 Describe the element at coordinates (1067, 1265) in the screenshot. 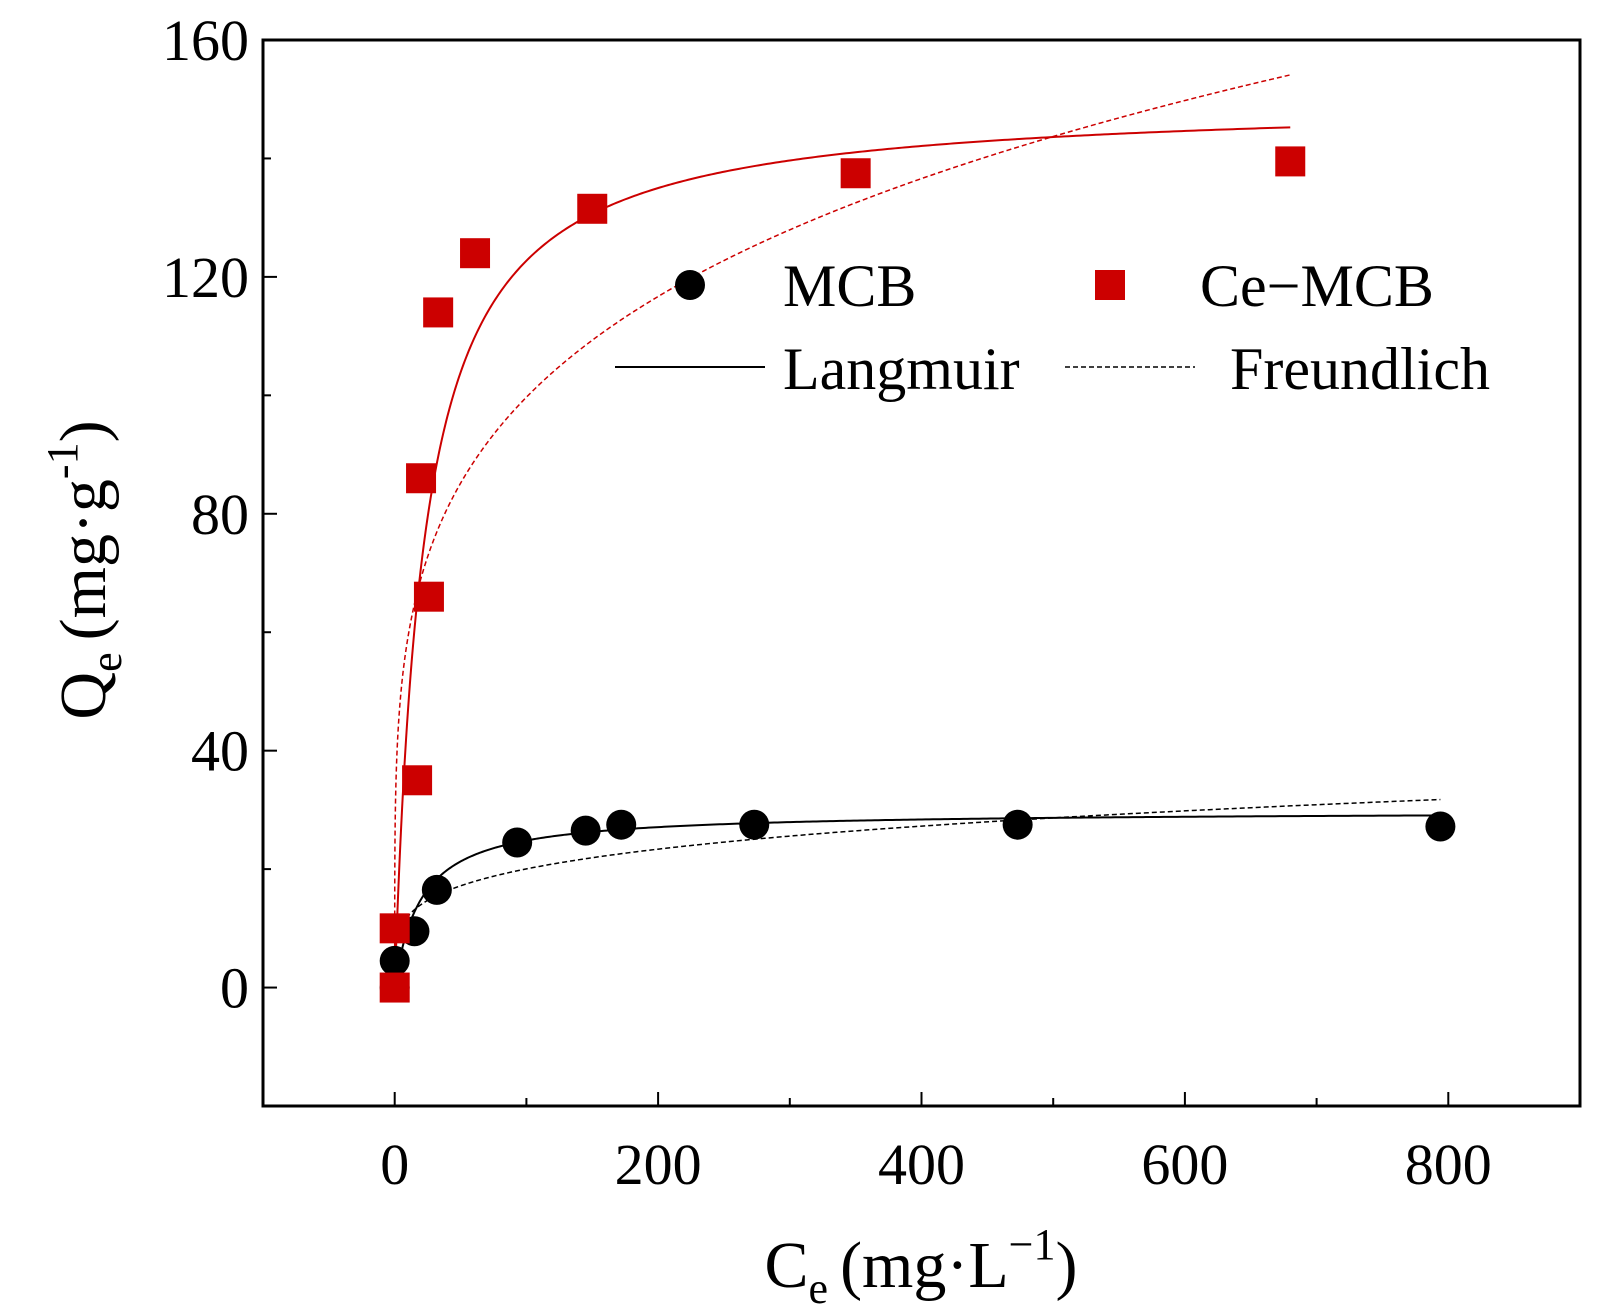

I see `x-axis-title-close: )` at that location.